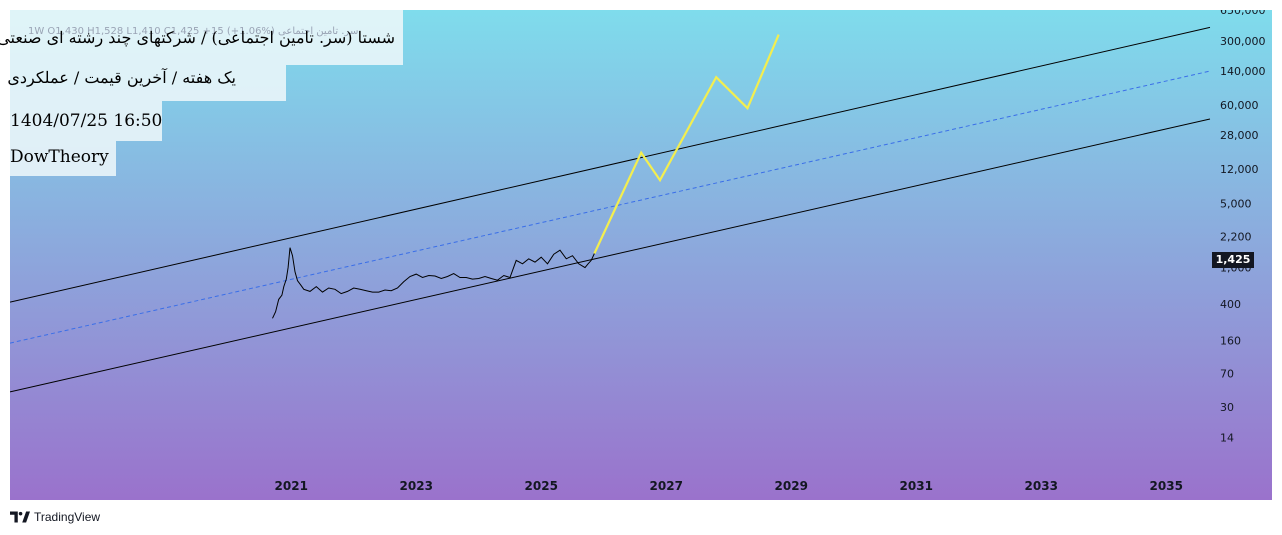  I want to click on x-axis: 2021 2023 2025 2027 2029 2031 2033 2035, so click(729, 486).